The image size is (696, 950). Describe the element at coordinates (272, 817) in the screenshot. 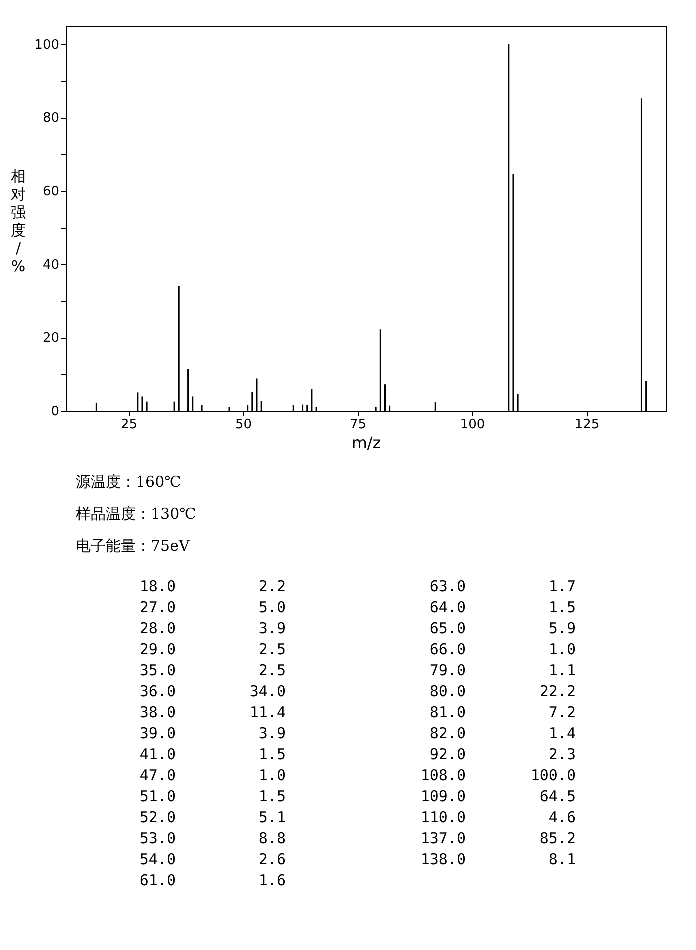

I see `text: 5.1` at that location.